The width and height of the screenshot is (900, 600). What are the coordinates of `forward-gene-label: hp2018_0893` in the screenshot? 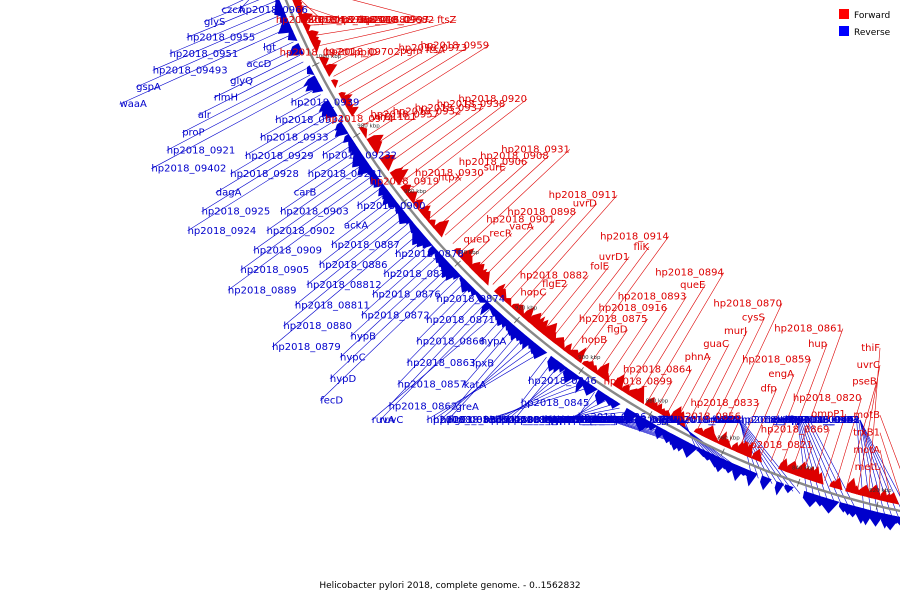 It's located at (652, 297).